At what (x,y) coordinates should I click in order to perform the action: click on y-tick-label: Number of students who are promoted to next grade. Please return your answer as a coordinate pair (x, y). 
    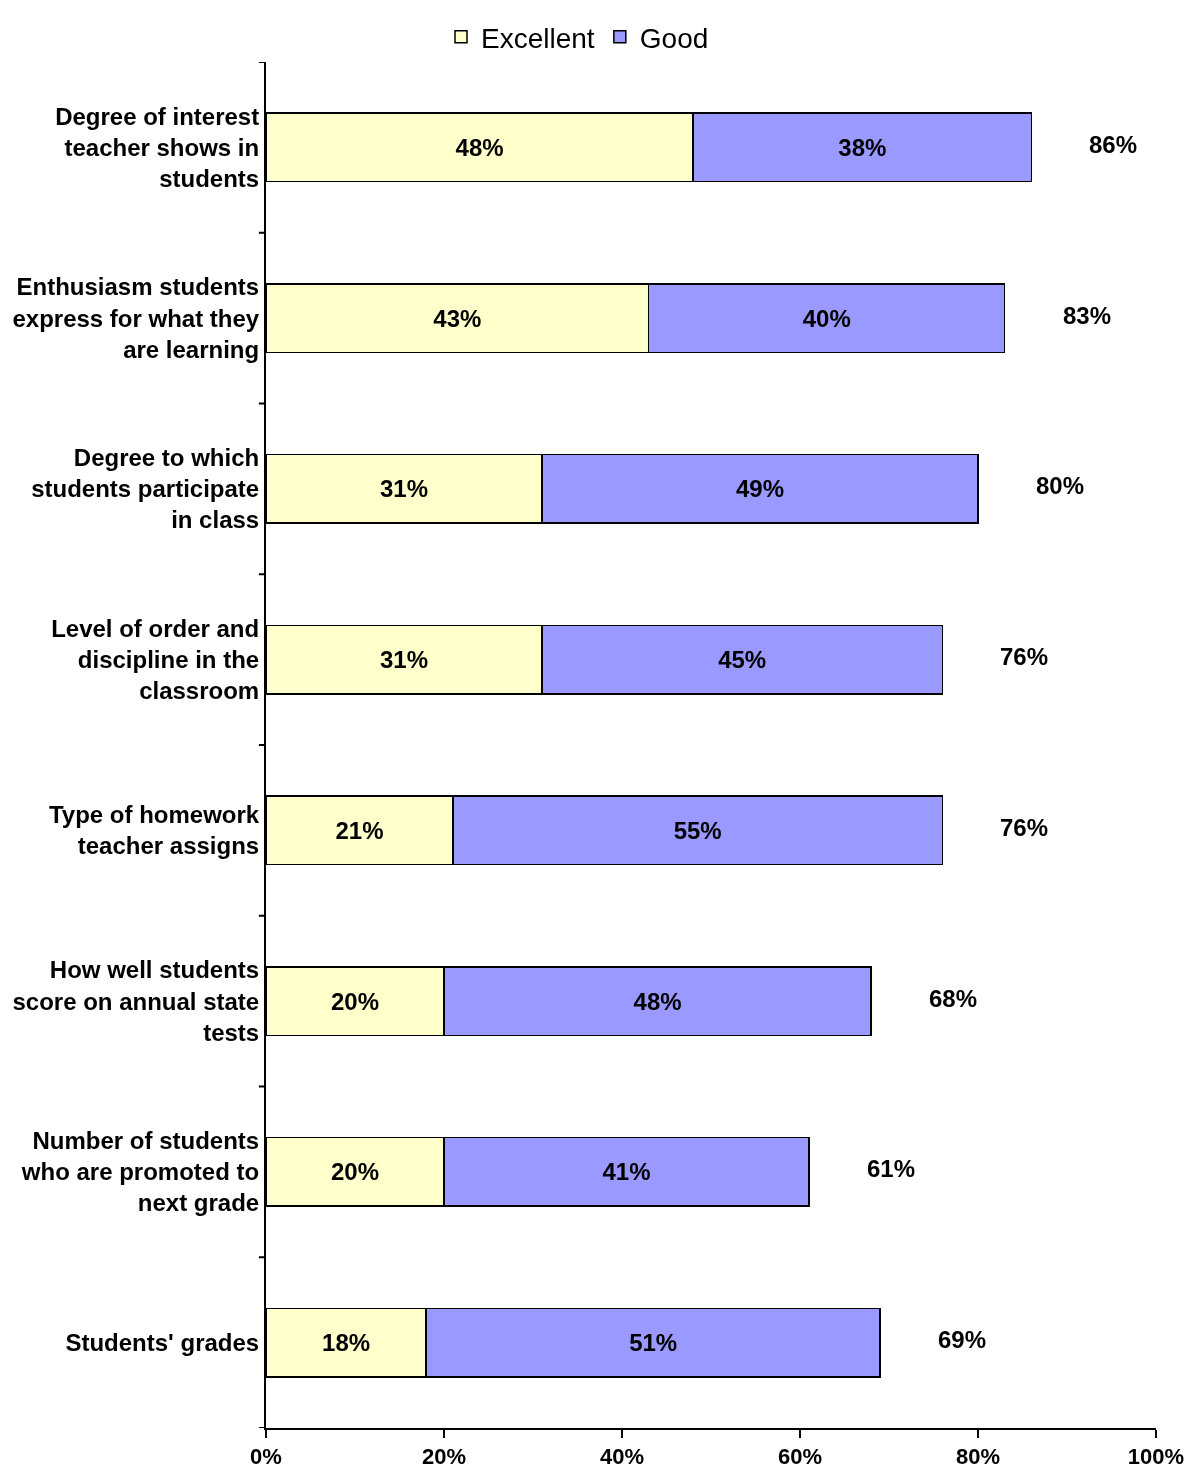
    Looking at the image, I should click on (140, 1172).